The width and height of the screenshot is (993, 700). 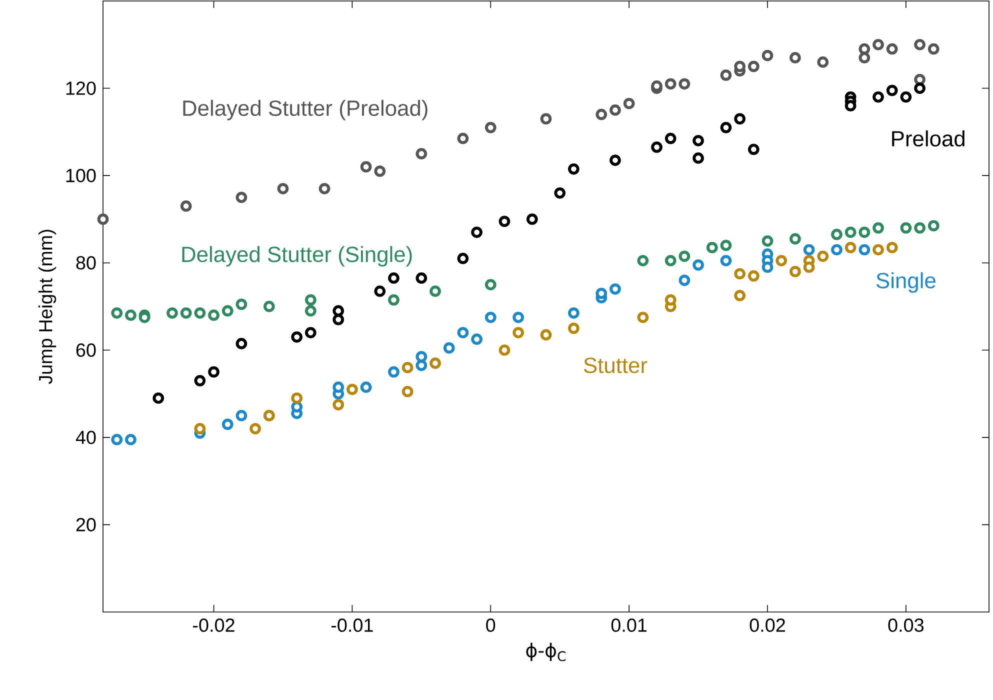 What do you see at coordinates (491, 625) in the screenshot?
I see `x-tick-label: 0` at bounding box center [491, 625].